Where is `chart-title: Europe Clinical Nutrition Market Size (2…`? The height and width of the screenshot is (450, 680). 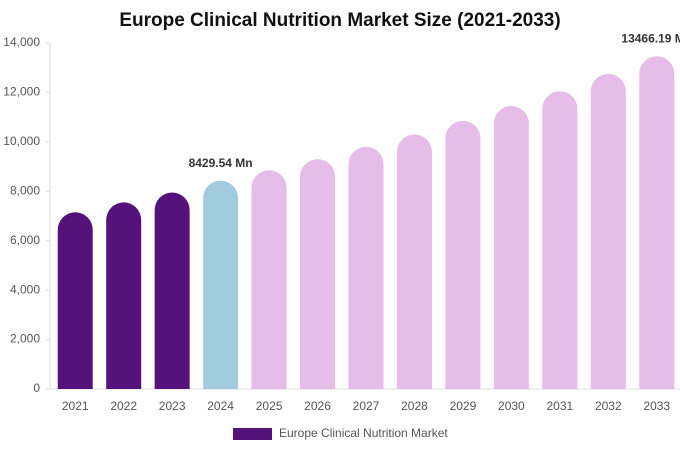
chart-title: Europe Clinical Nutrition Market Size (2… is located at coordinates (339, 20).